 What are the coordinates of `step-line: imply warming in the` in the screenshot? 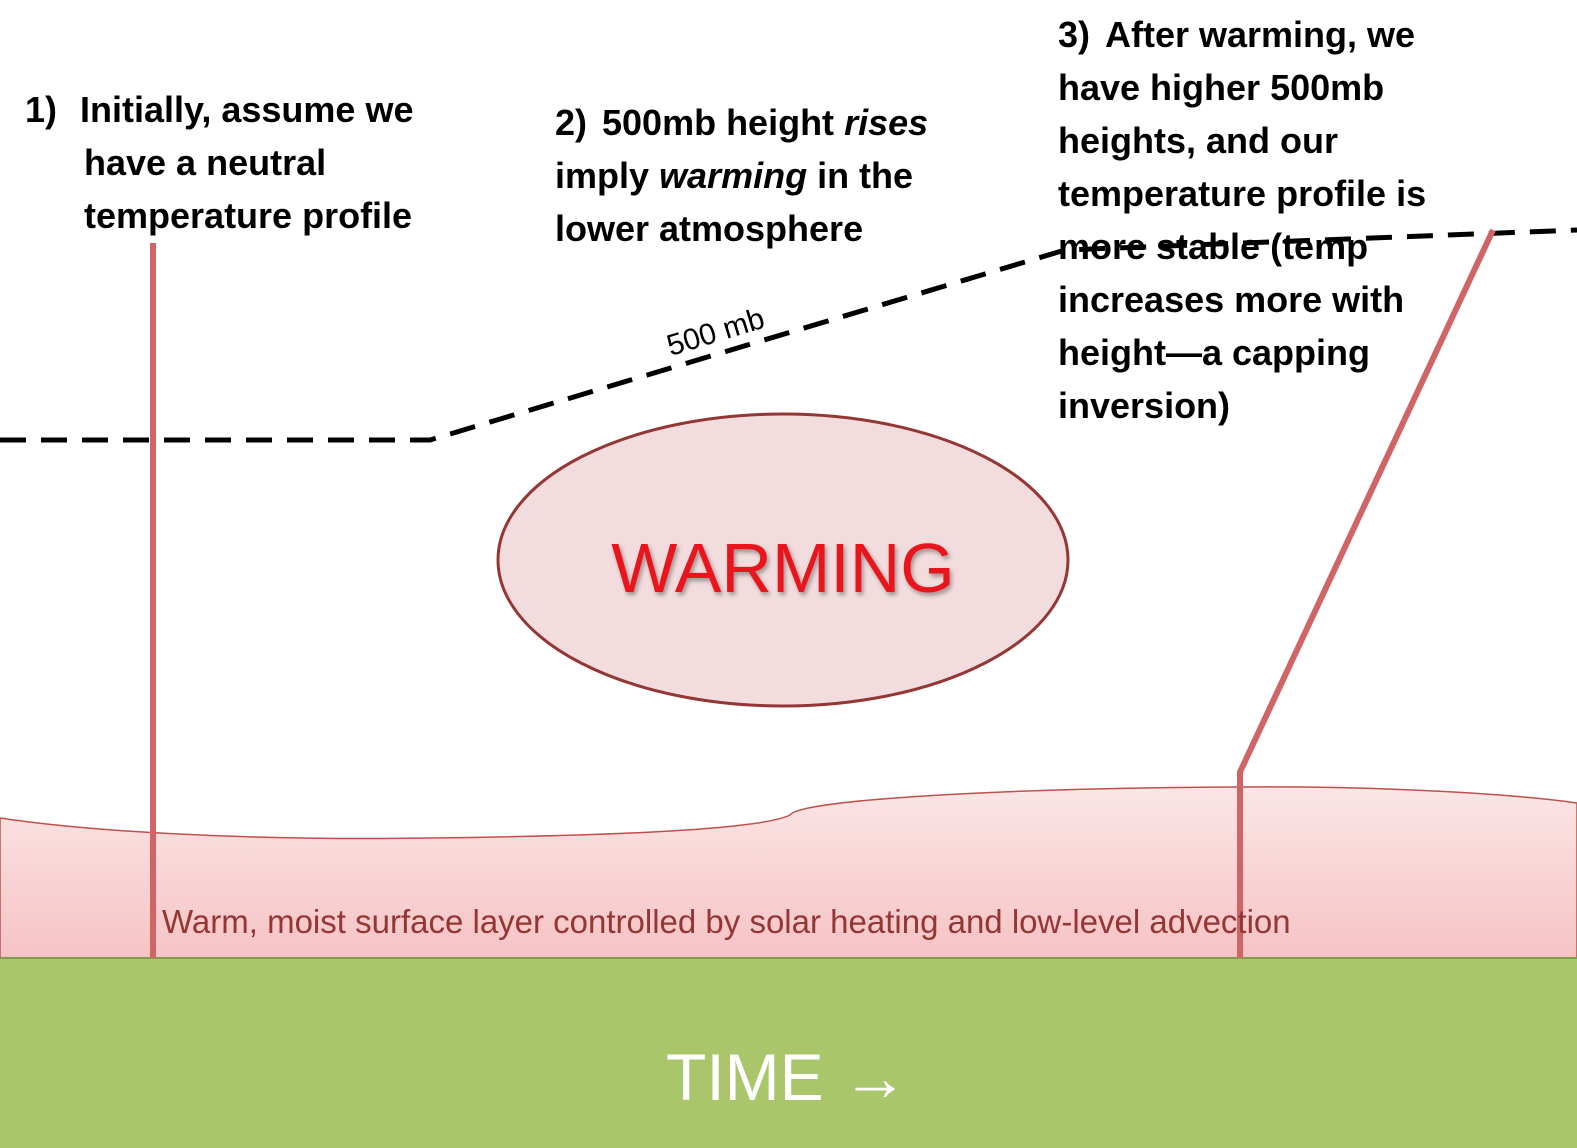 It's located at (734, 175).